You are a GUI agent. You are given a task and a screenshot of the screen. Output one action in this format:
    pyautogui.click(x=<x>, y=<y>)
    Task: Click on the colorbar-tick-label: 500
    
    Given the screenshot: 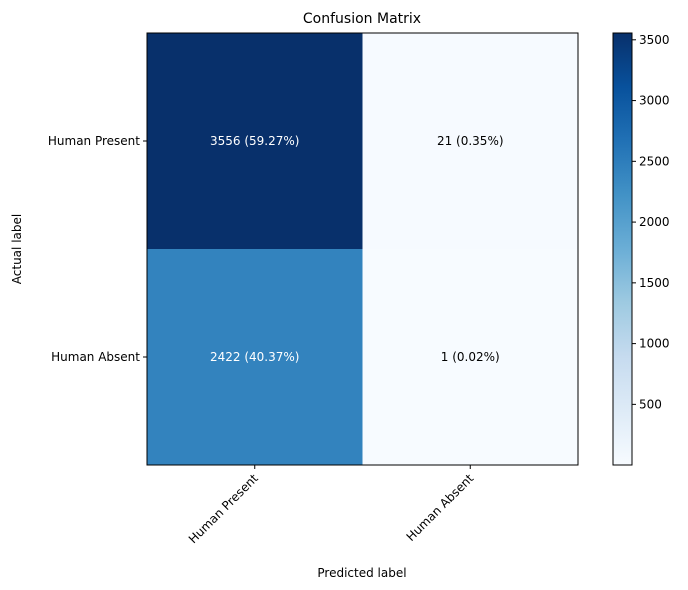 What is the action you would take?
    pyautogui.click(x=650, y=404)
    